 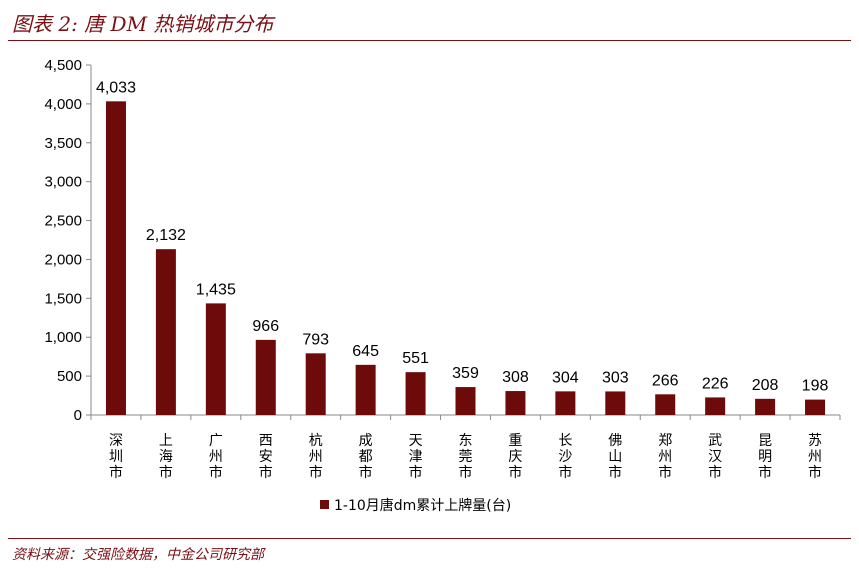 What do you see at coordinates (63, 259) in the screenshot?
I see `y-tick-label: 2,000` at bounding box center [63, 259].